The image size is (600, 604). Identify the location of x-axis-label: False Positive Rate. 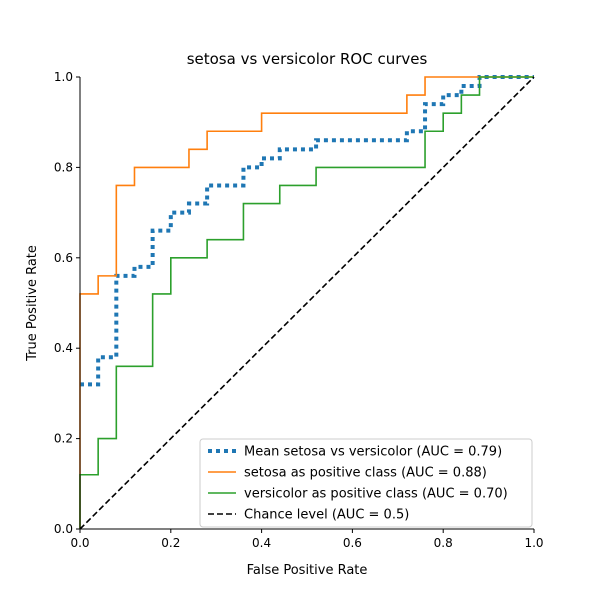
(307, 570).